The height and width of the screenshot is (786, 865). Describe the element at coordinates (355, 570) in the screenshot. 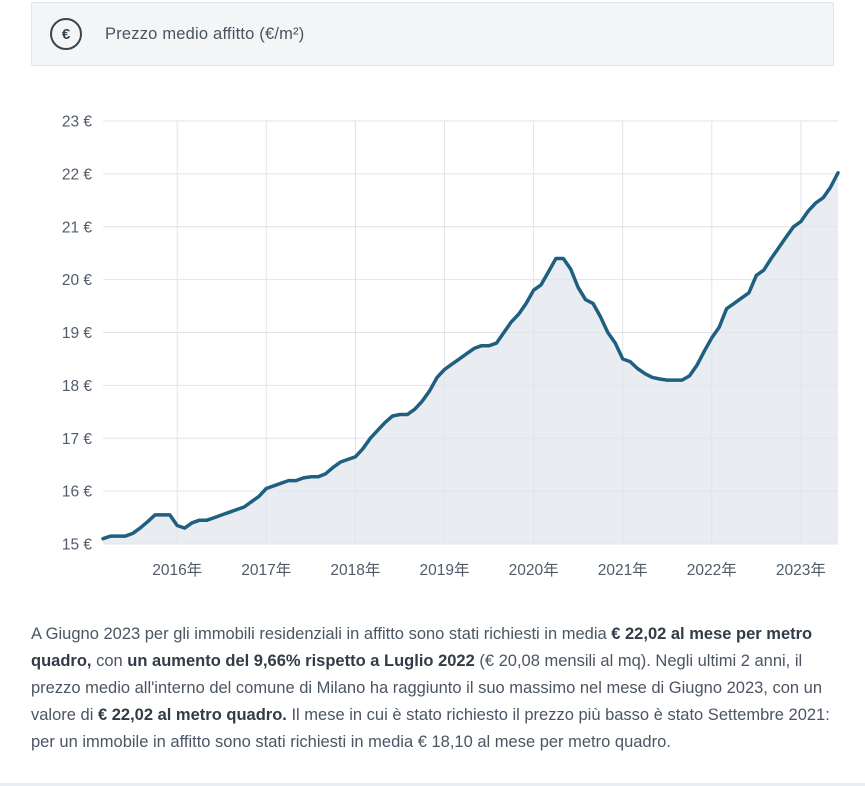

I see `x-axis-label: 2018年` at that location.